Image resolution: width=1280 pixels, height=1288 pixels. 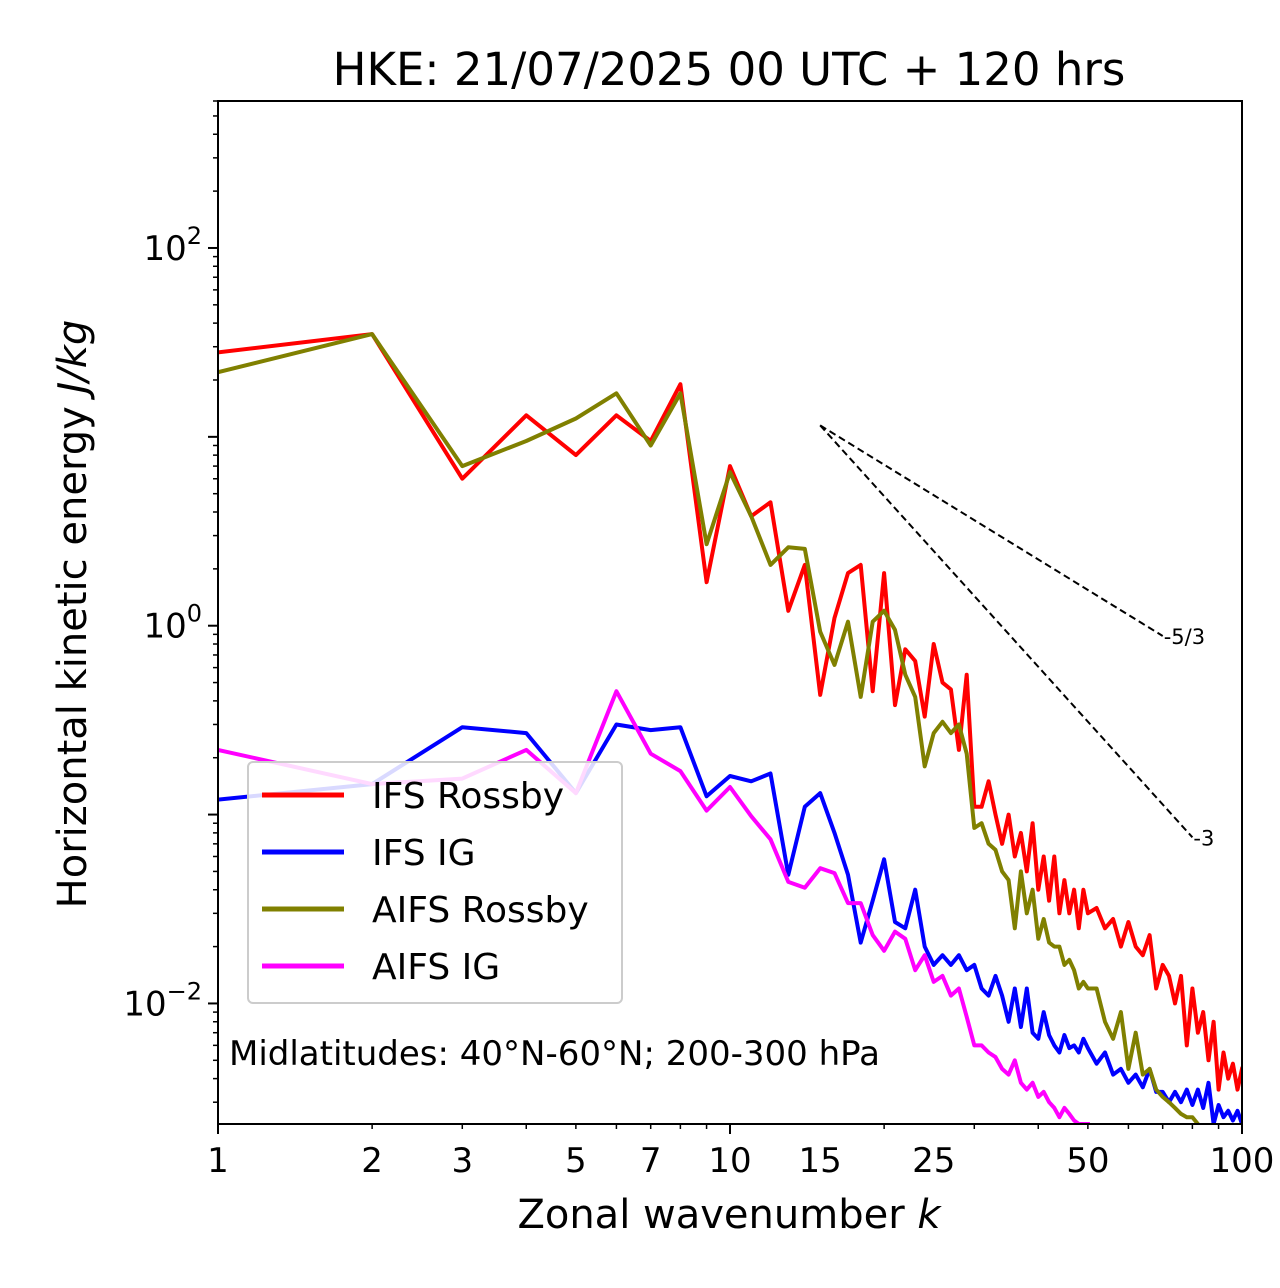 I want to click on reference-slope-label: -3, so click(x=1203, y=838).